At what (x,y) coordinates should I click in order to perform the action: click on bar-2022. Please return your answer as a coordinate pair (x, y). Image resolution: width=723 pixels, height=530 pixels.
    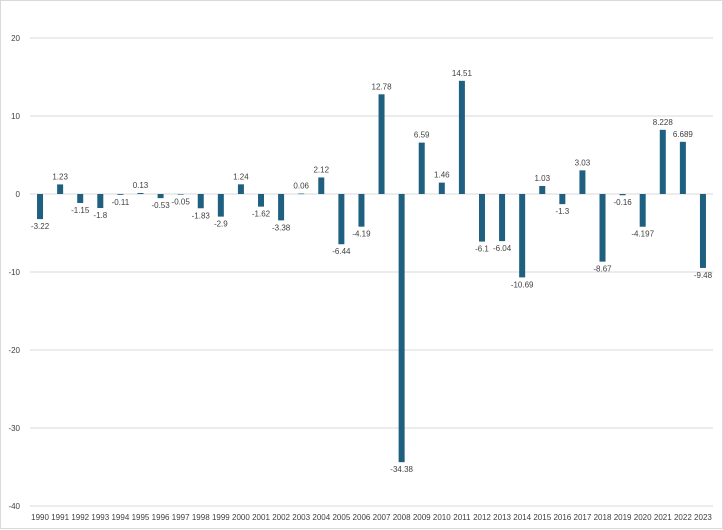
    Looking at the image, I should click on (682, 167).